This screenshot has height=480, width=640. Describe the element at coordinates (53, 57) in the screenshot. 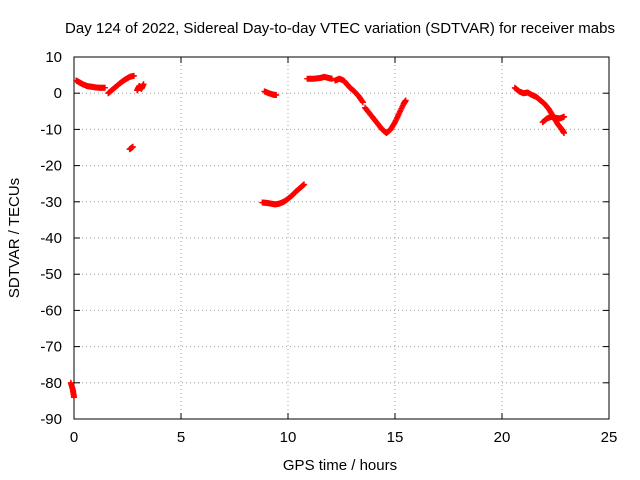

I see `y-tick-label: 10` at that location.